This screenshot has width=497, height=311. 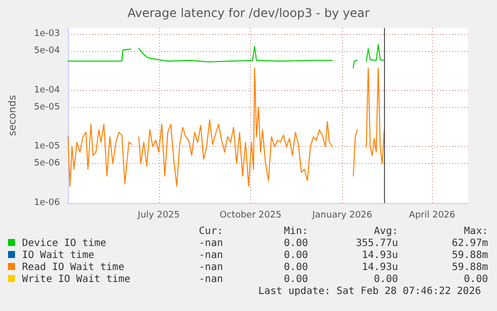 I want to click on text: Avg:, so click(x=385, y=232).